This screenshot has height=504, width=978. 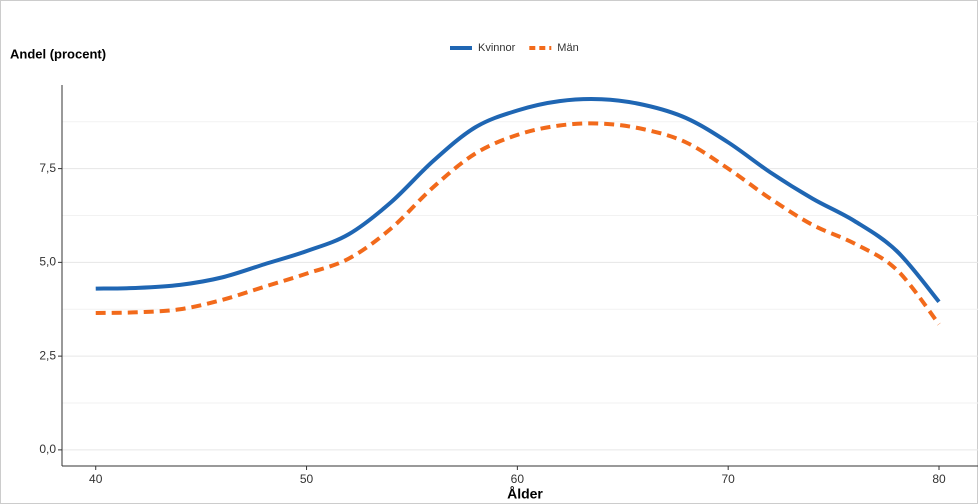 What do you see at coordinates (307, 479) in the screenshot?
I see `x-tick-label: 50` at bounding box center [307, 479].